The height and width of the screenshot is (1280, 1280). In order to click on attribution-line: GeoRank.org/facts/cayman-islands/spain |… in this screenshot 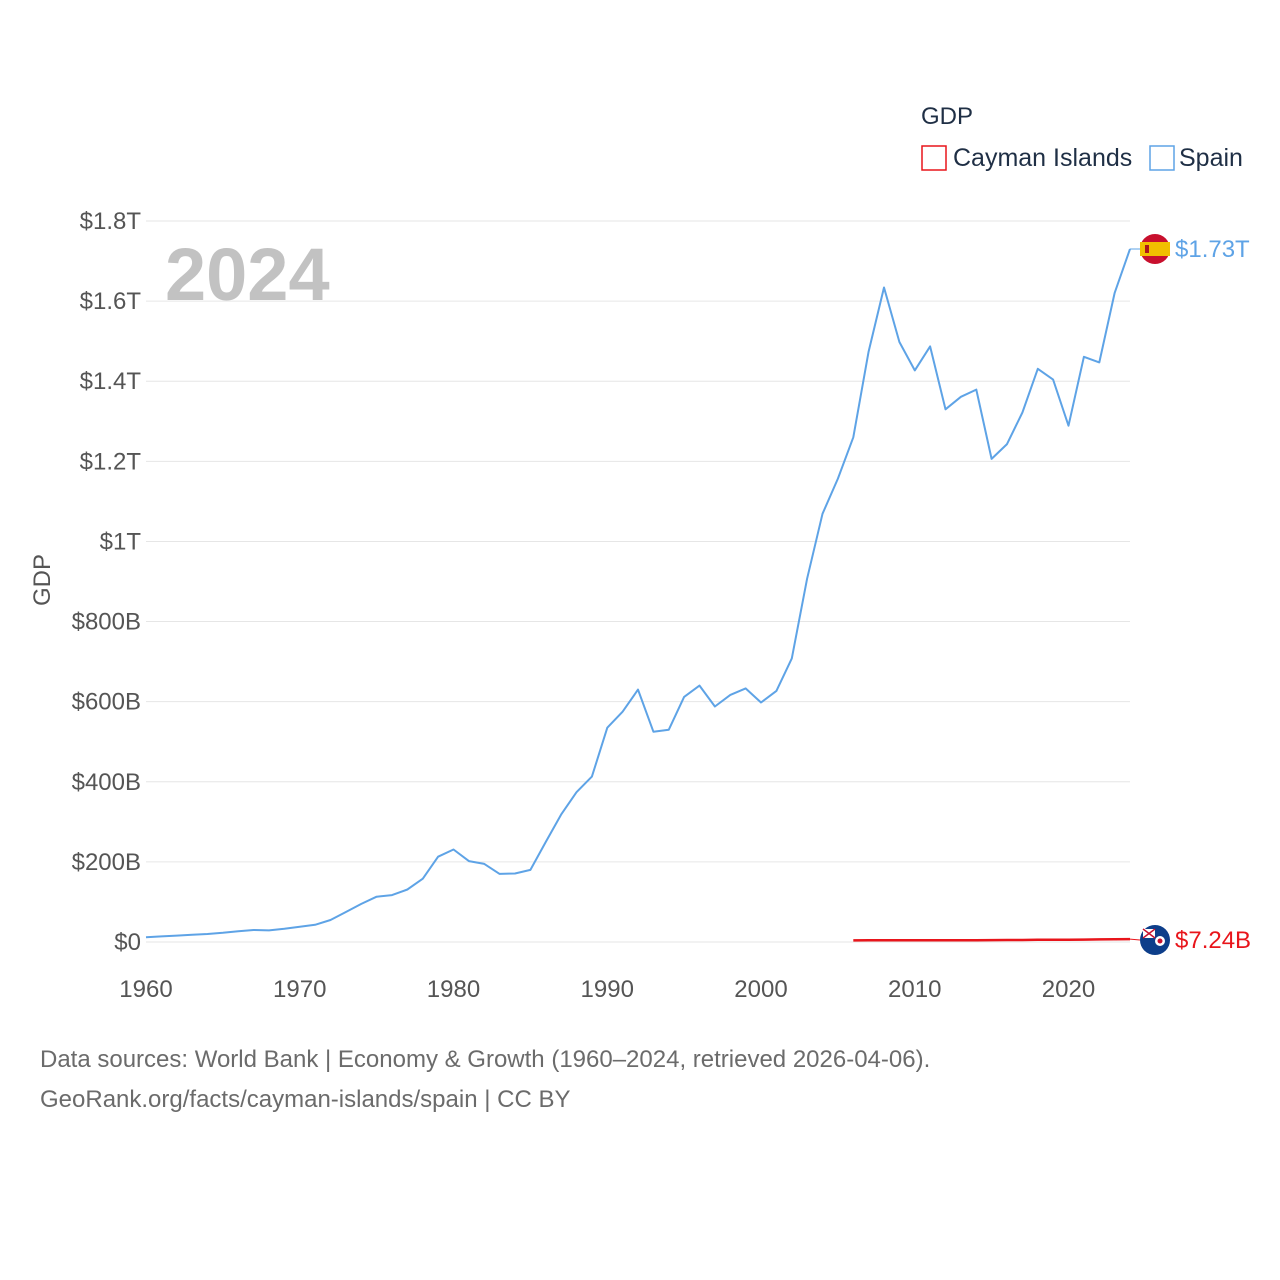, I will do `click(305, 1099)`.